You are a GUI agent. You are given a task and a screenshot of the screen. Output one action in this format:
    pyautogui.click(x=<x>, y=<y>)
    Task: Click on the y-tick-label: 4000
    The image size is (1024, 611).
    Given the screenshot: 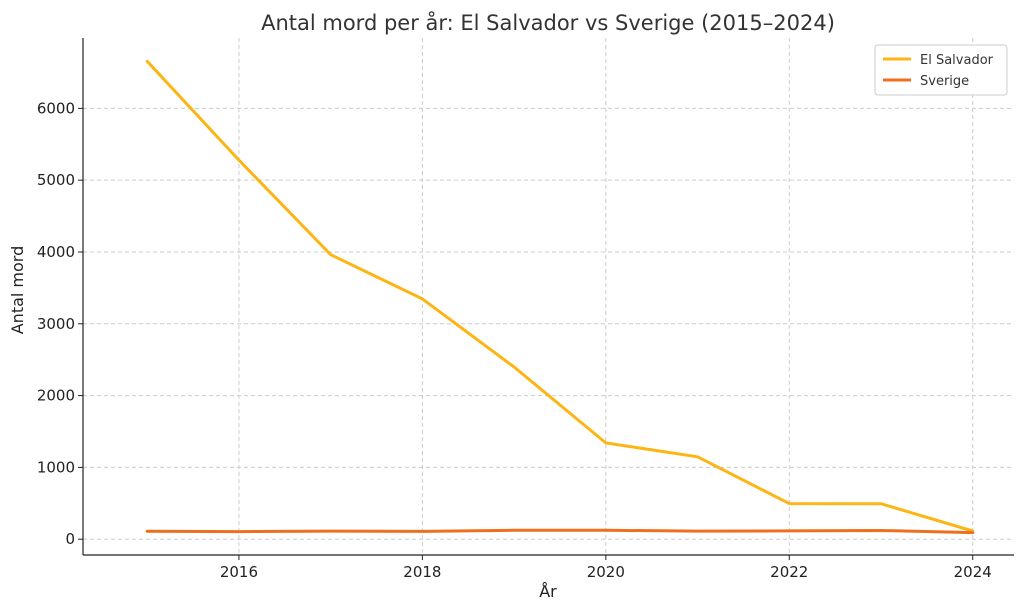 What is the action you would take?
    pyautogui.click(x=56, y=252)
    